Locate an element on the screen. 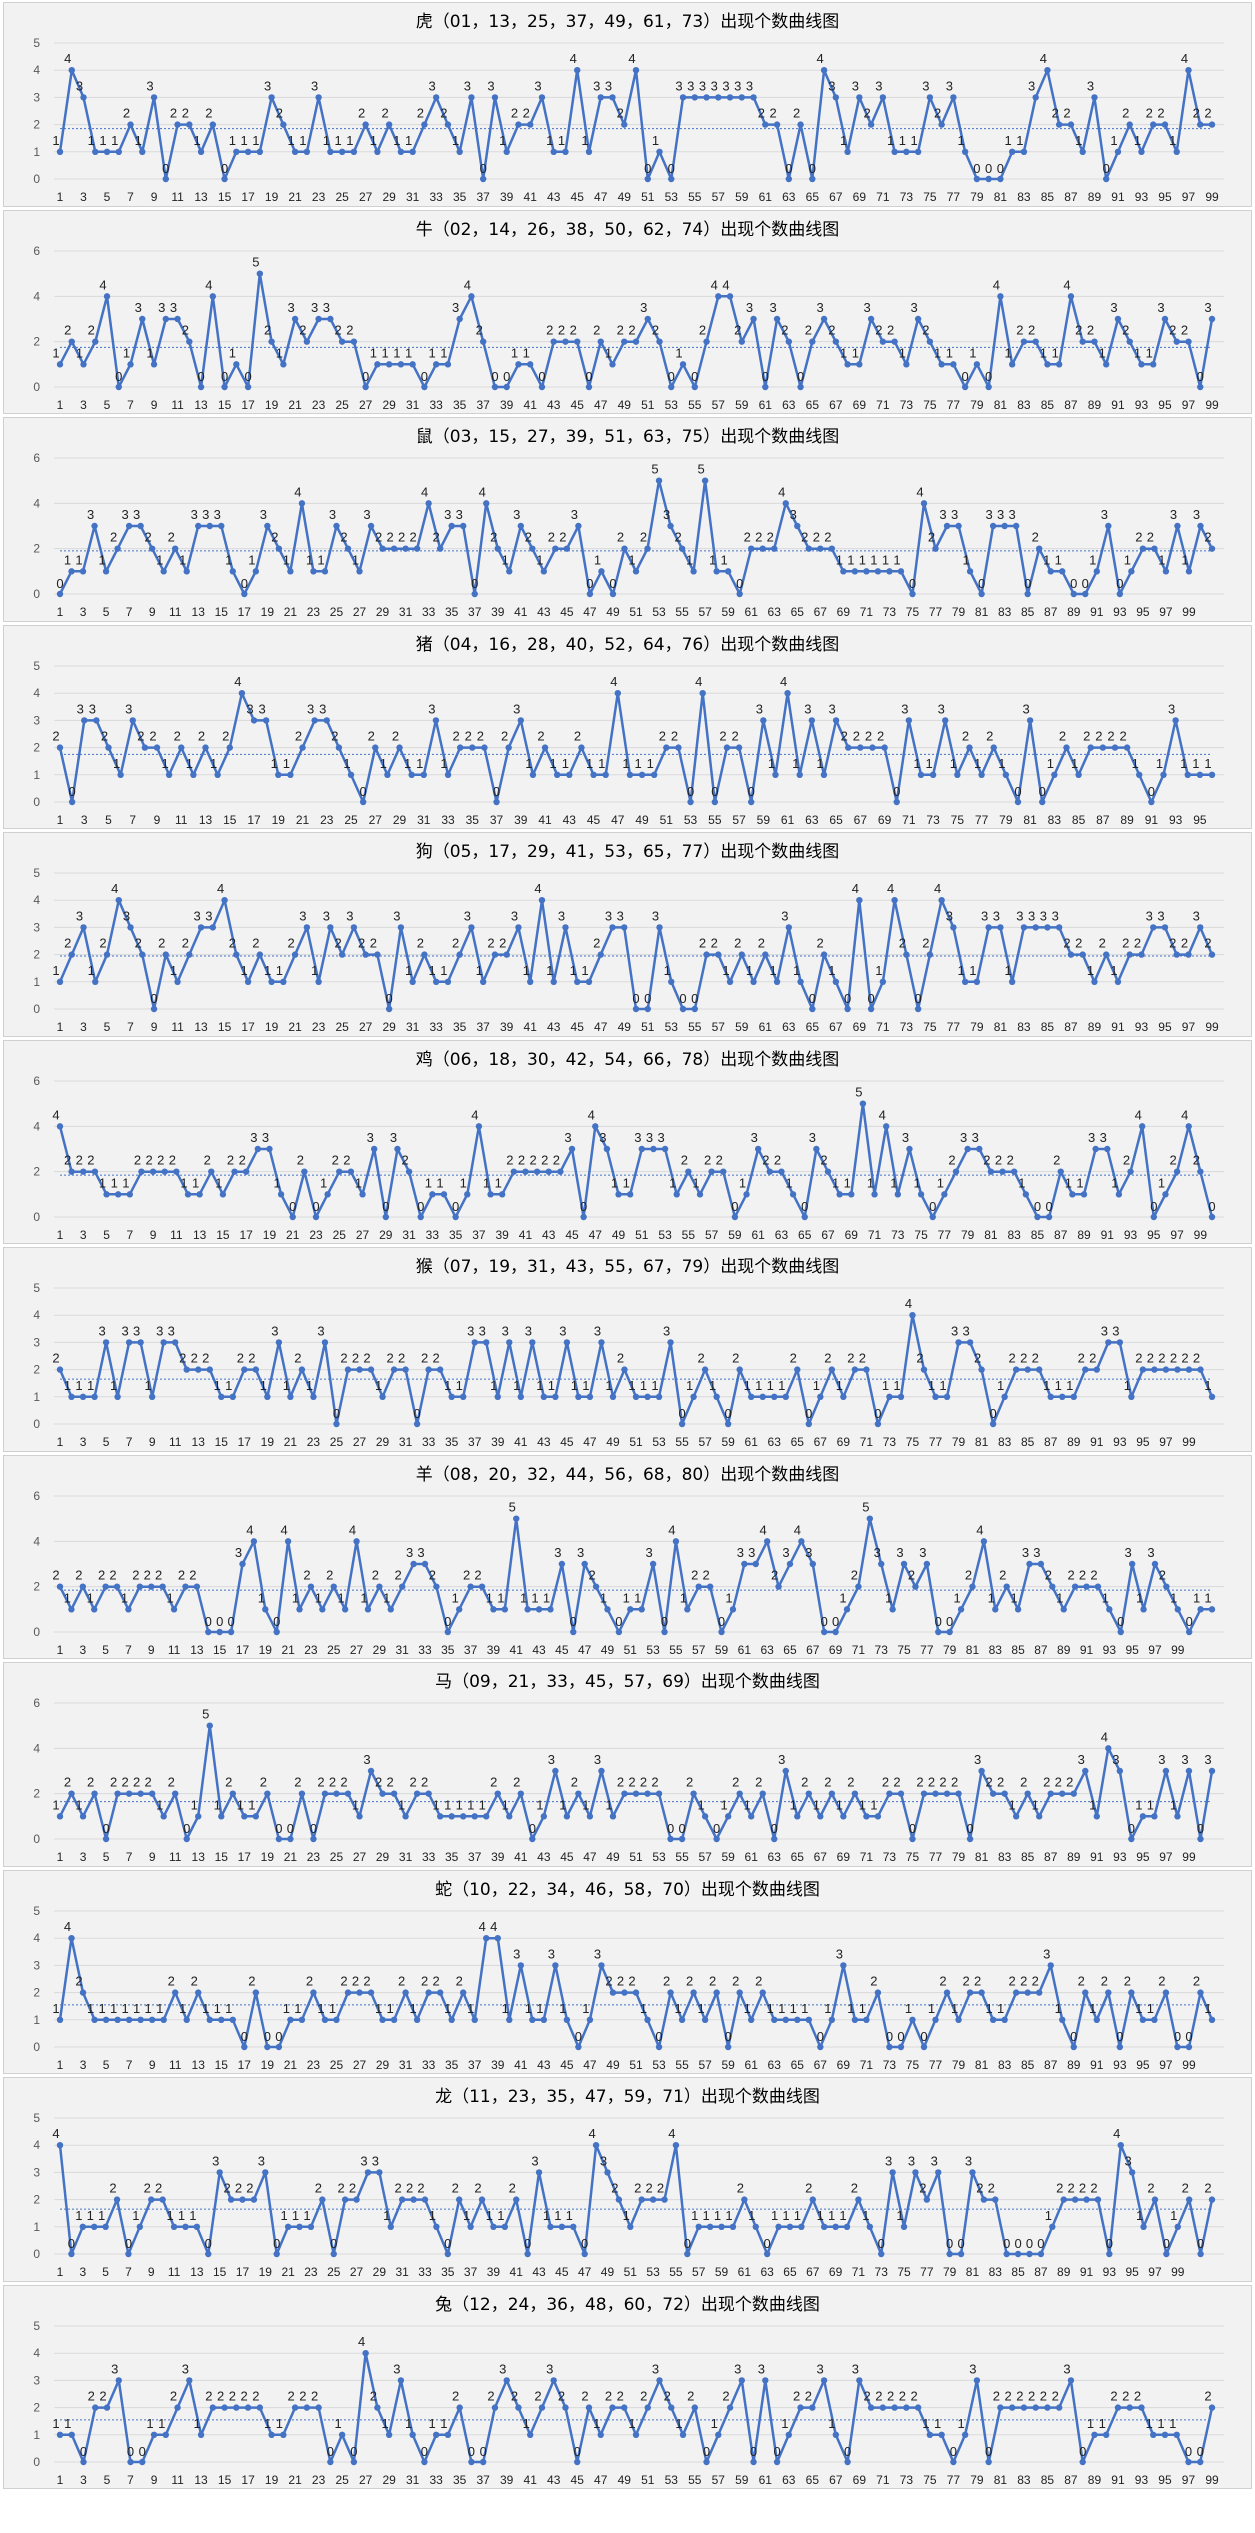 The width and height of the screenshot is (1255, 2533). x-tick-label: 21 is located at coordinates (291, 1857).